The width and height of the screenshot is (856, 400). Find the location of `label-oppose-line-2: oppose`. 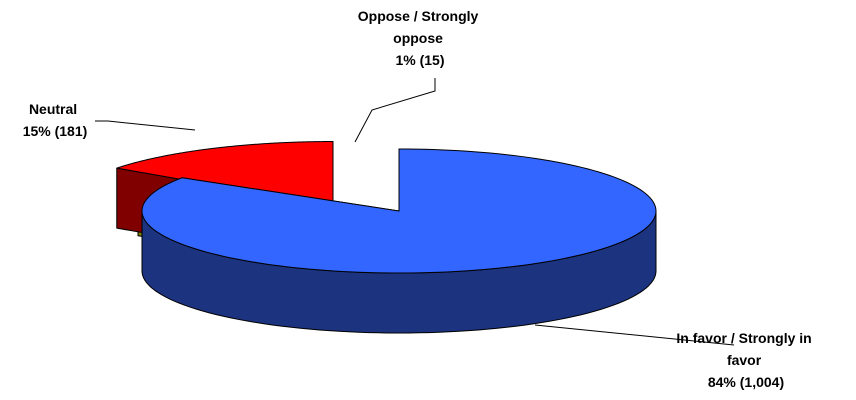

label-oppose-line-2: oppose is located at coordinates (418, 38).